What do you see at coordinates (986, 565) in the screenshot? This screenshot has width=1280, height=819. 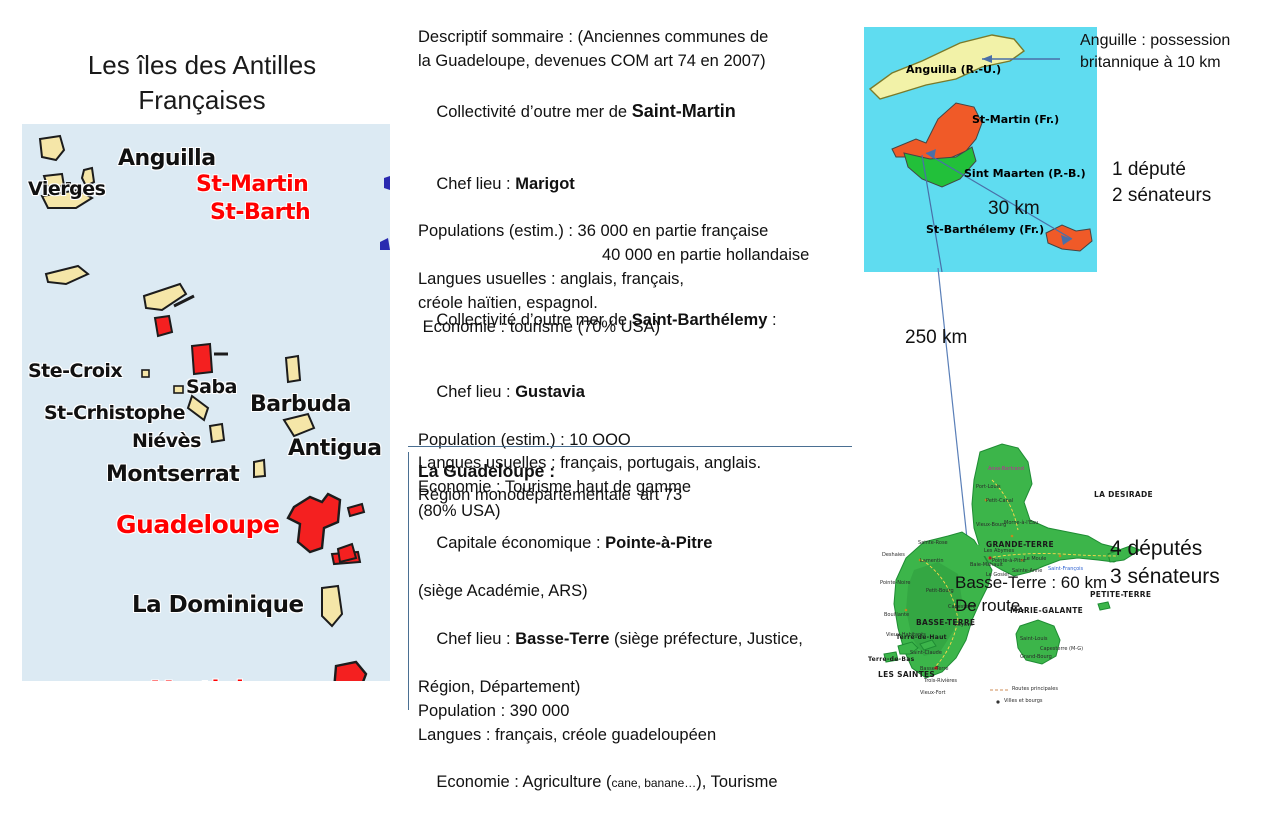 I see `gp-town-baie-mahault: Baie-Mahault` at bounding box center [986, 565].